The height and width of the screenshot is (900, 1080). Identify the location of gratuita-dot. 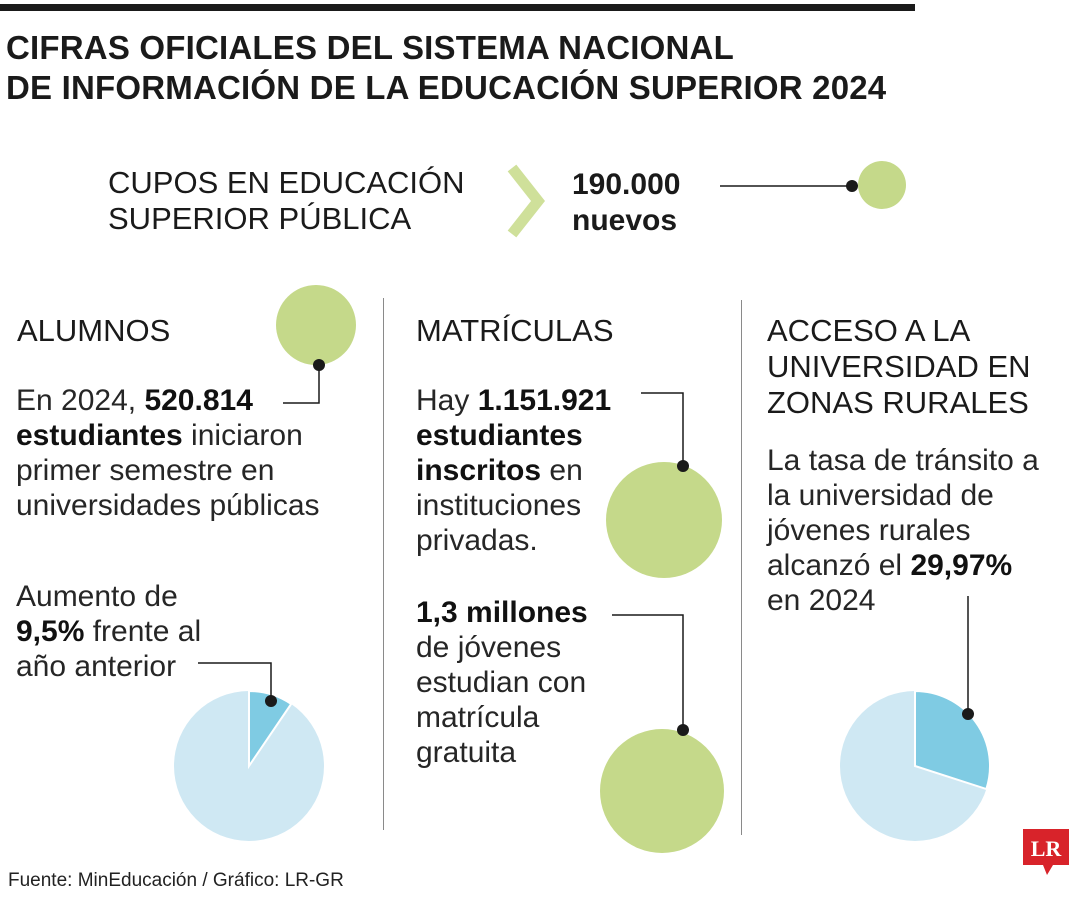
(683, 730).